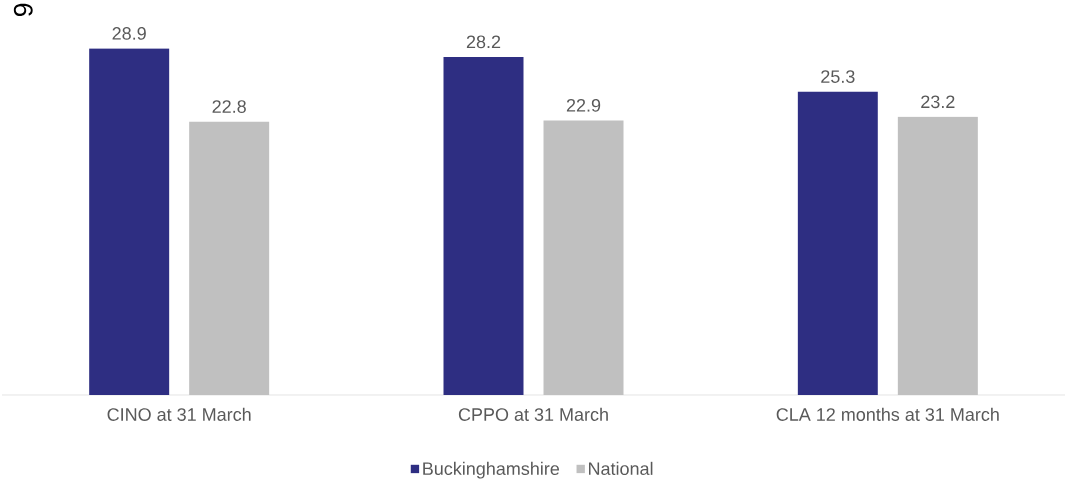 The height and width of the screenshot is (490, 1066). What do you see at coordinates (491, 470) in the screenshot?
I see `legend-label: Buckinghamshire` at bounding box center [491, 470].